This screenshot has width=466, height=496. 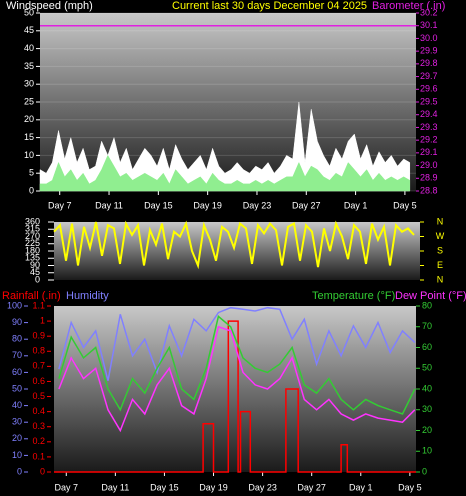 What do you see at coordinates (49, 6) in the screenshot?
I see `y-axis-label: Windspeed (mph)` at bounding box center [49, 6].